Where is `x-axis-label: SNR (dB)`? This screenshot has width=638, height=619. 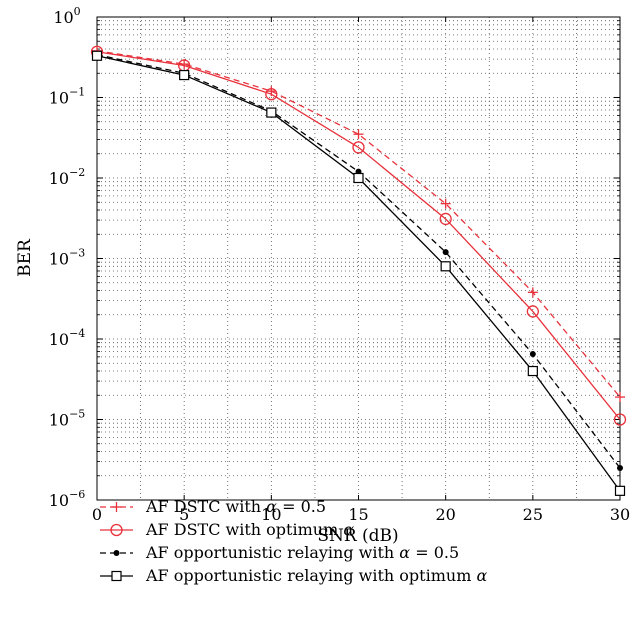
x-axis-label: SNR (dB) is located at coordinates (357, 536).